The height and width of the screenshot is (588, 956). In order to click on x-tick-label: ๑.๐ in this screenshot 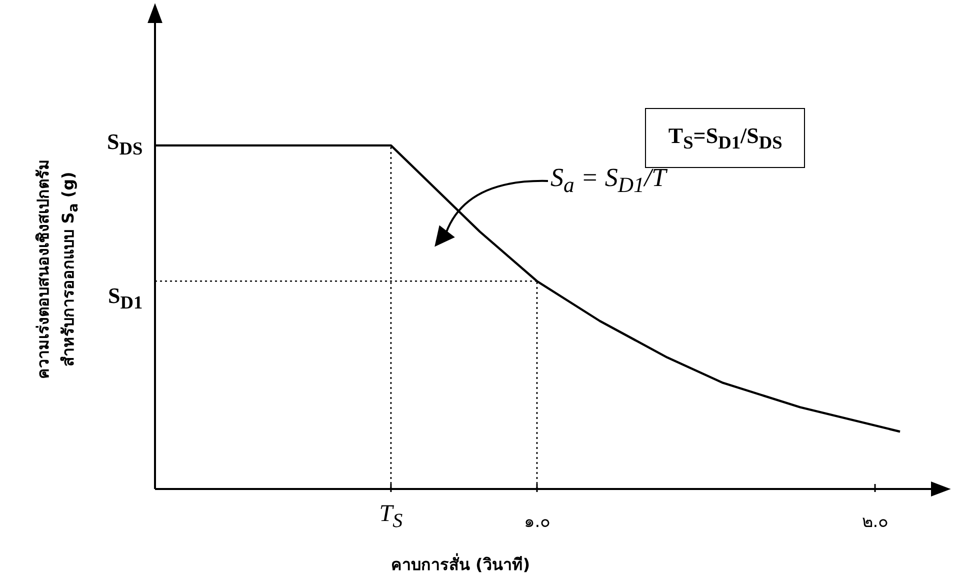, I will do `click(537, 522)`.